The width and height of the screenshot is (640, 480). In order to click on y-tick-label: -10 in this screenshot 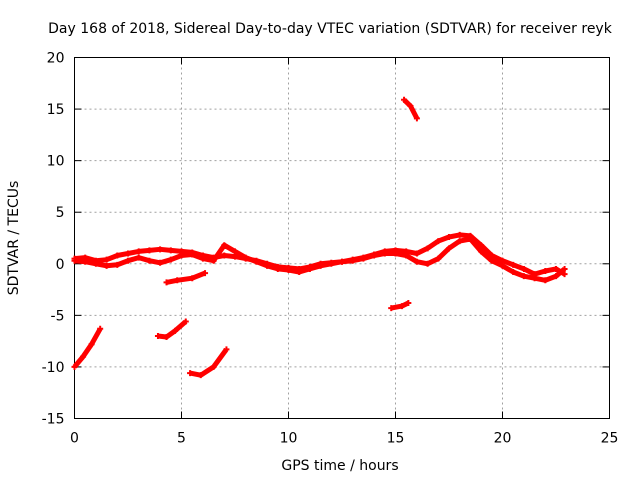, I will do `click(53, 368)`.